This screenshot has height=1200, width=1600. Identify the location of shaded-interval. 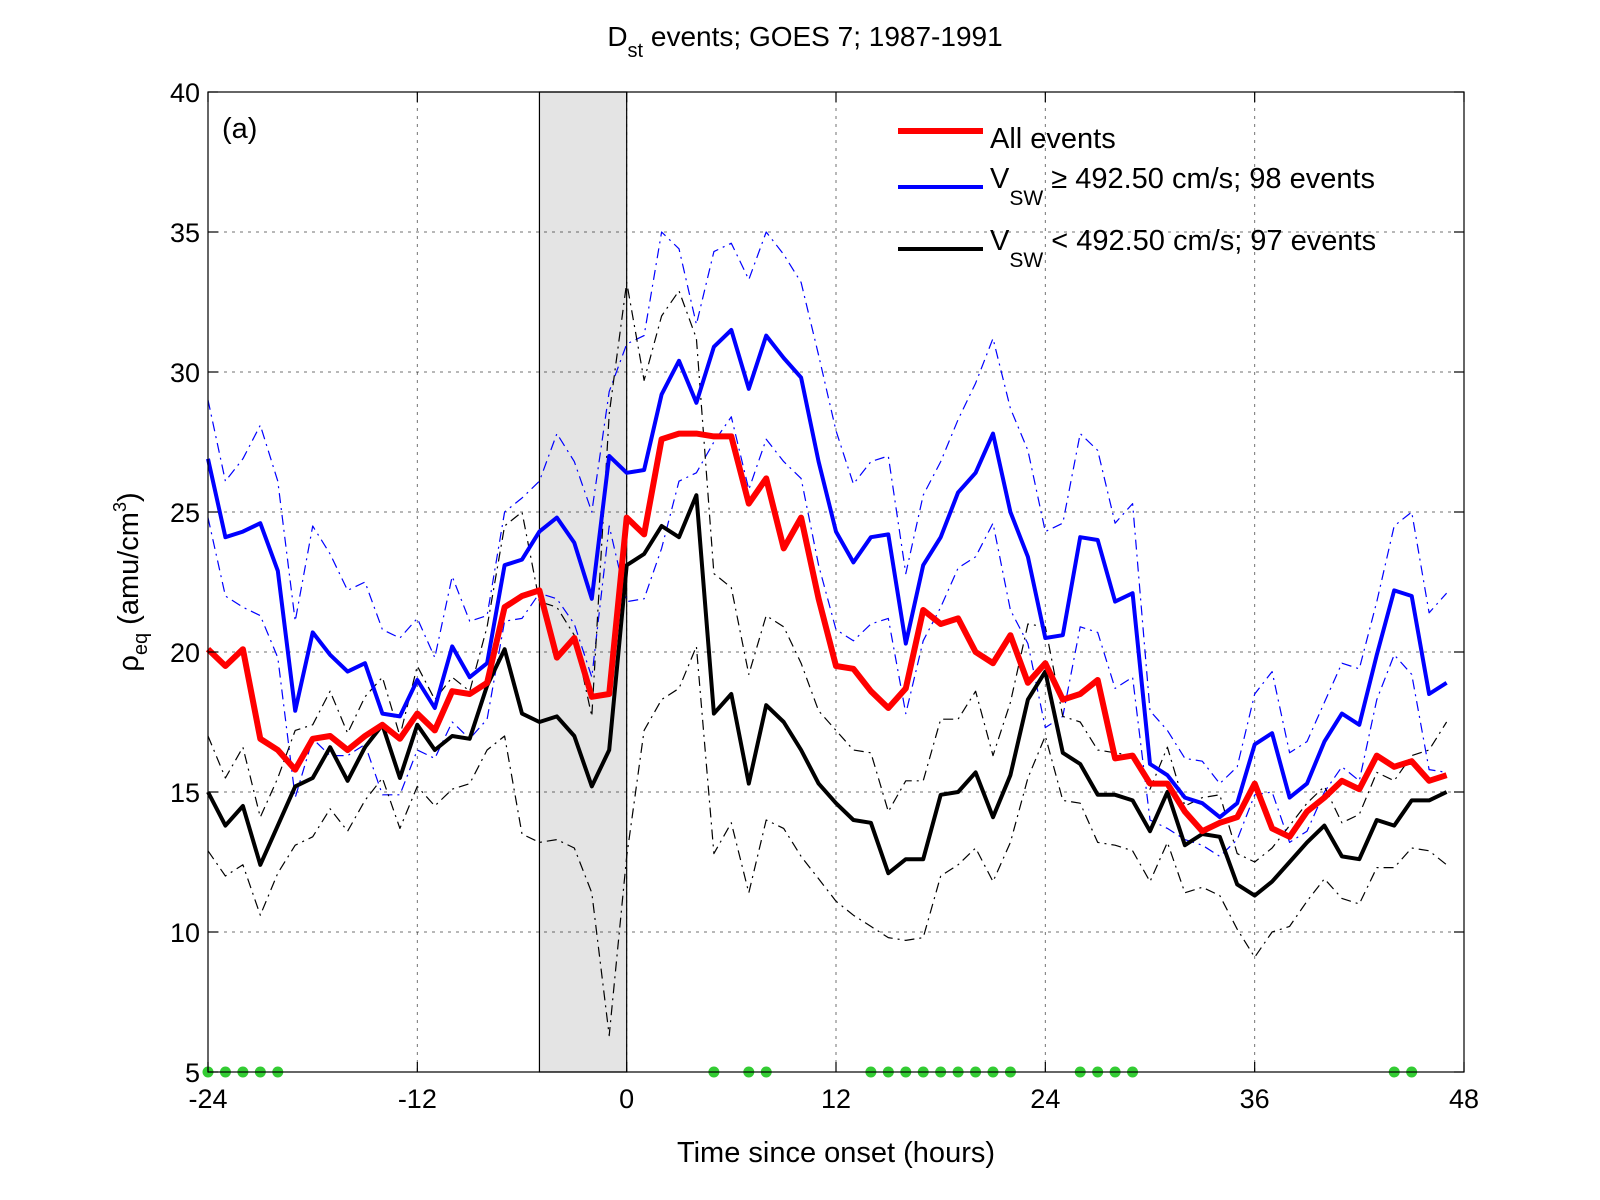
(583, 582).